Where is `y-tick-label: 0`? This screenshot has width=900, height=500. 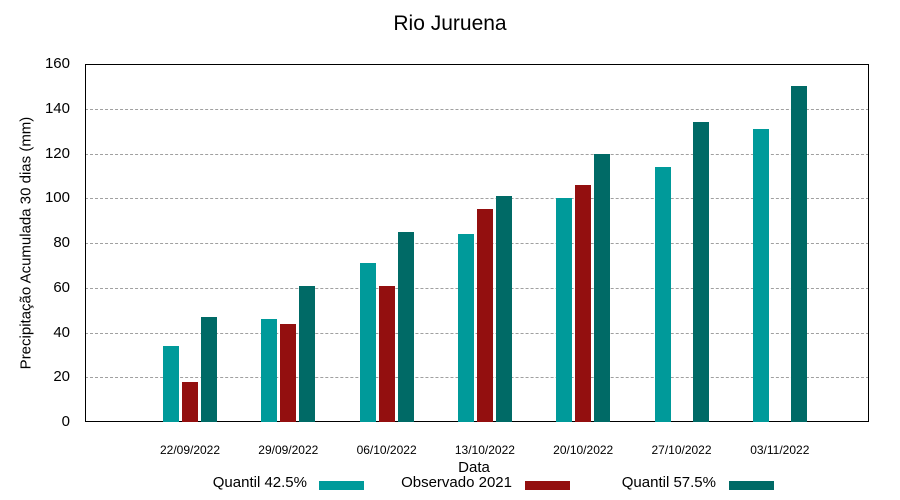
y-tick-label: 0 is located at coordinates (65, 421).